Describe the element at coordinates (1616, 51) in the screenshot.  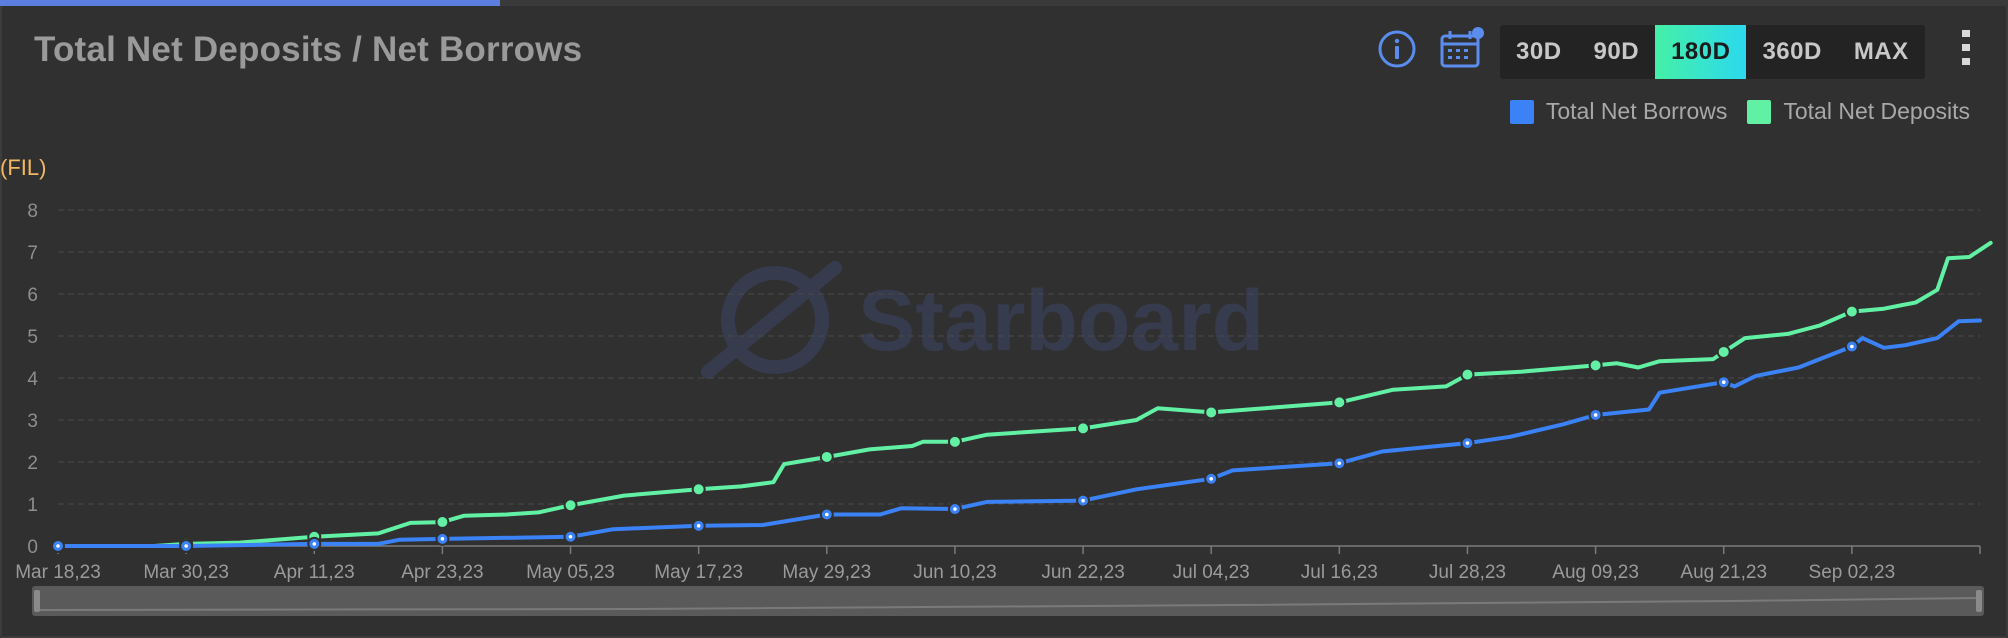
I see `range-90d-button: 90D` at that location.